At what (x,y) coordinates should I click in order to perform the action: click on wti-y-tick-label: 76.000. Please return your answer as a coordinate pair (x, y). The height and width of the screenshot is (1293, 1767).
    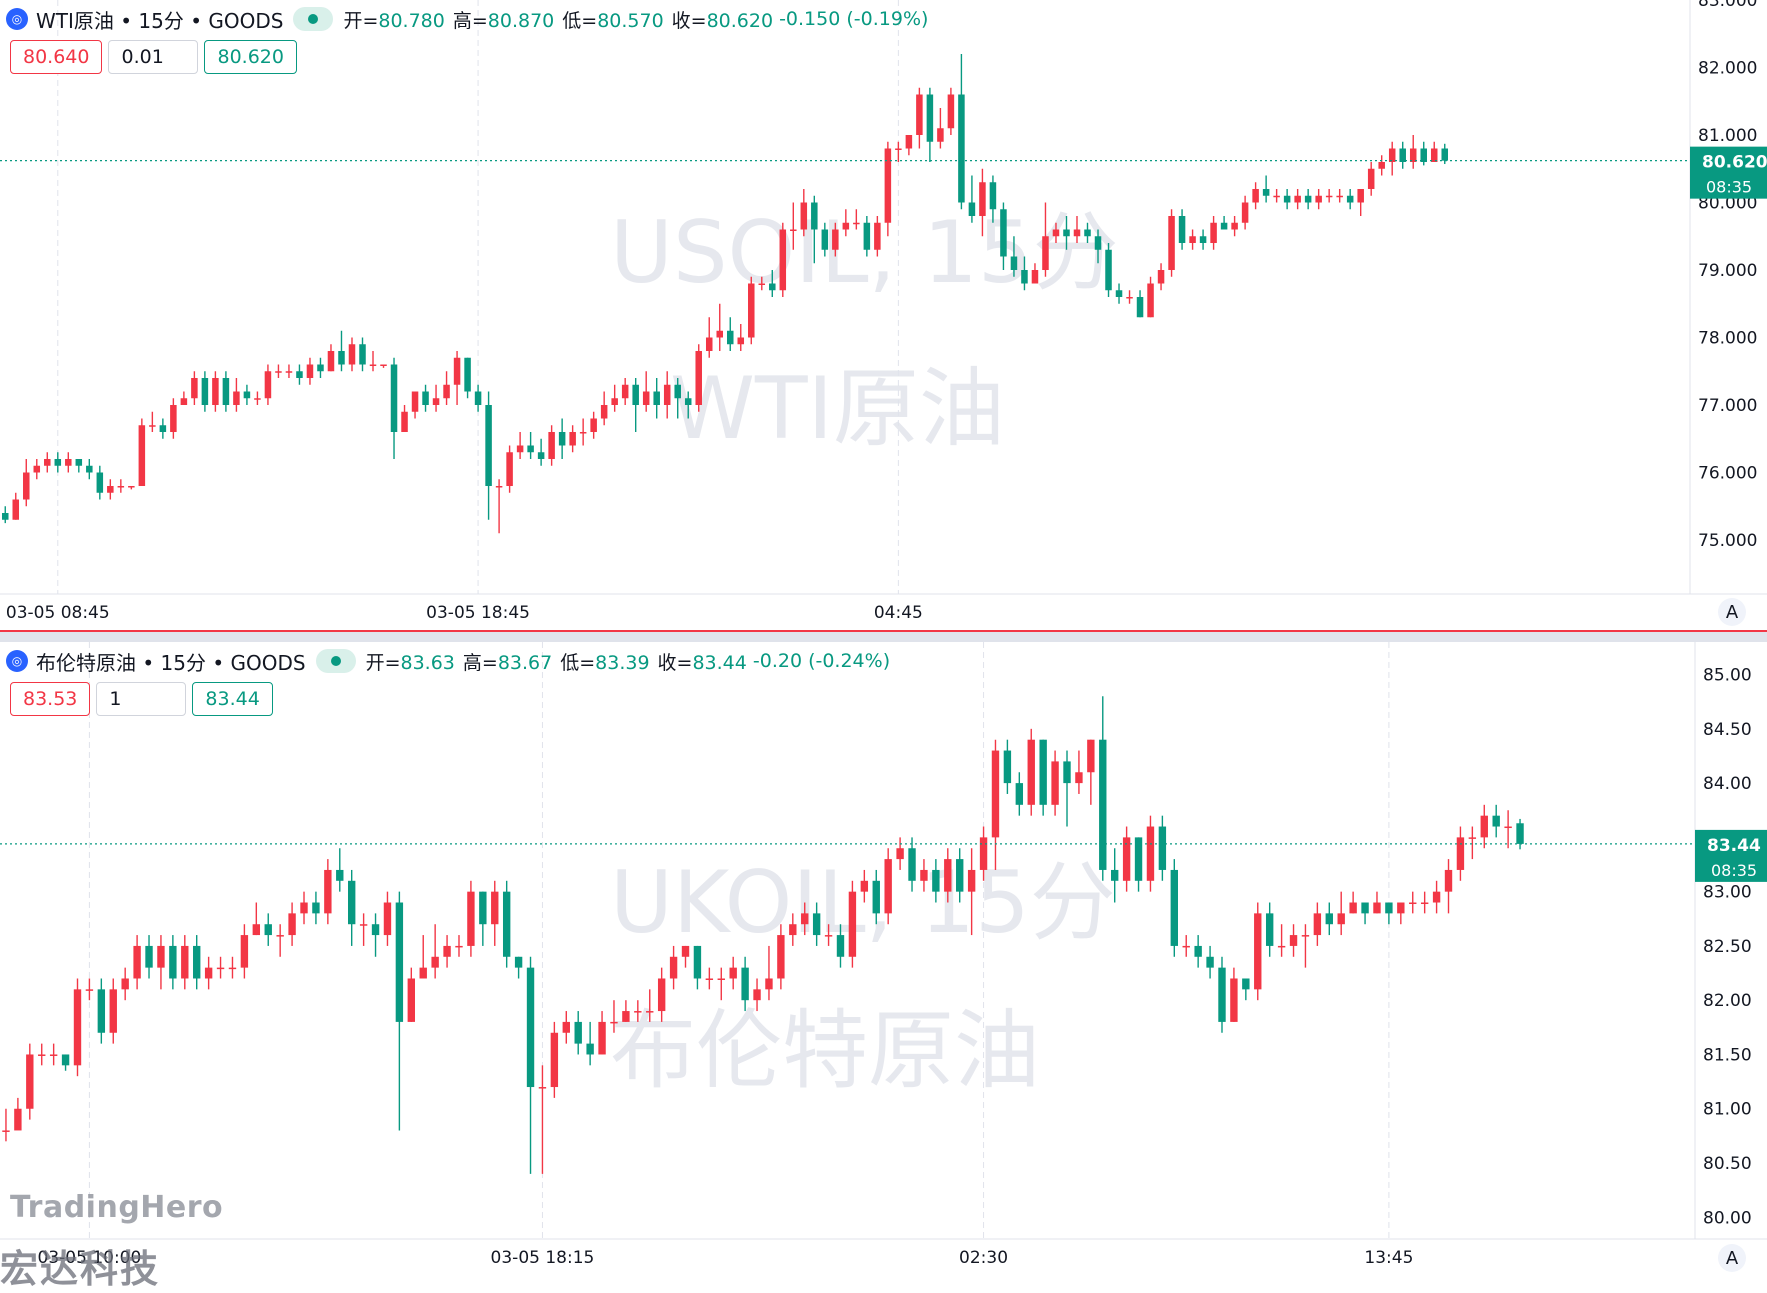
    Looking at the image, I should click on (1727, 474).